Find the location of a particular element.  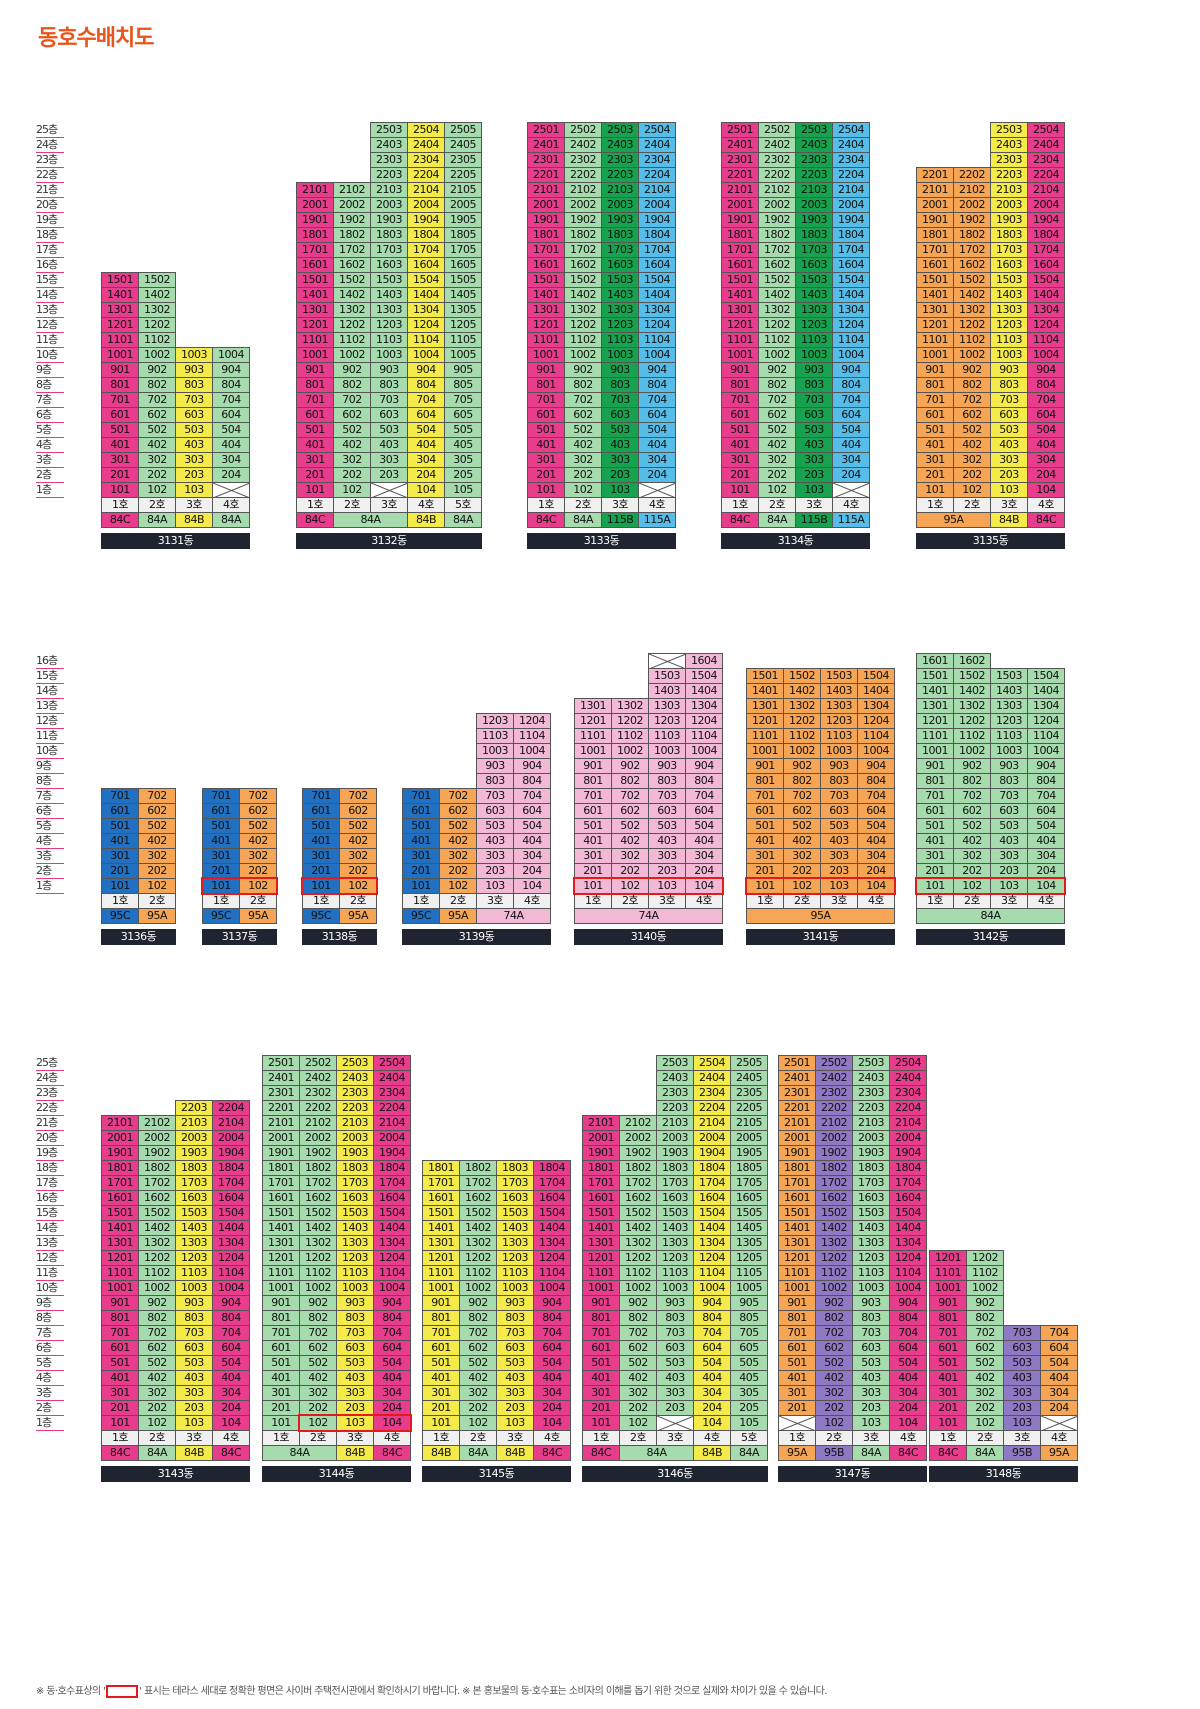

unit-cell: 2304 is located at coordinates (851, 160).